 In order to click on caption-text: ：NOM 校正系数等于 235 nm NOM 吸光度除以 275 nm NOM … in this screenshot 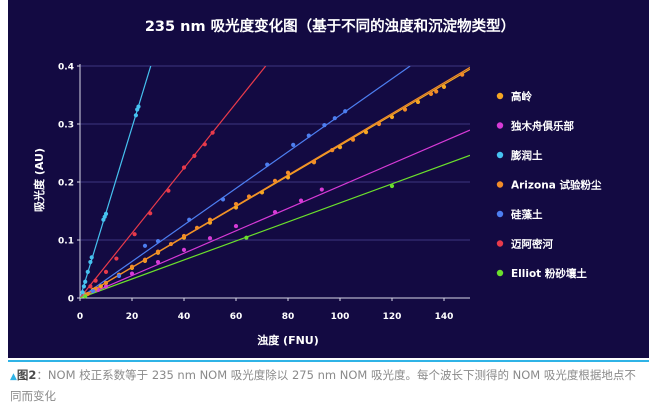, I will do `click(323, 385)`.